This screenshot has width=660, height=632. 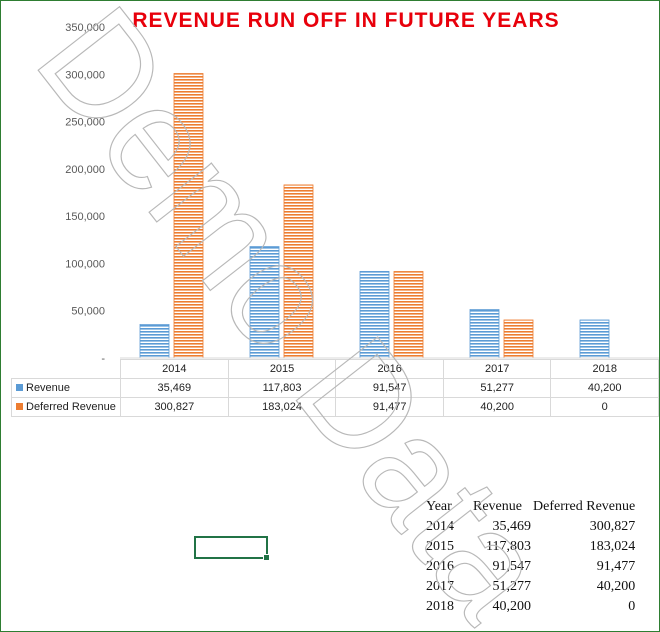 I want to click on sheet-cell: 2018, so click(x=440, y=606).